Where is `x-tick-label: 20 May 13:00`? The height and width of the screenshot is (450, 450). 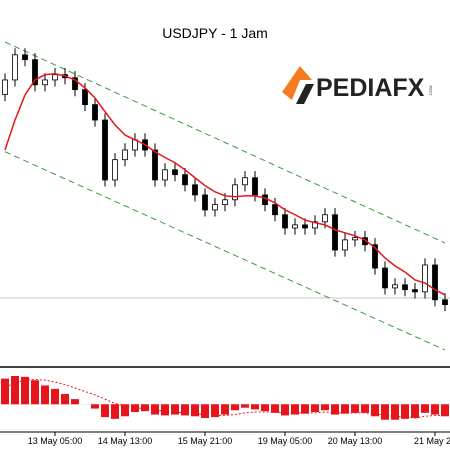
x-tick-label: 20 May 13:00 is located at coordinates (355, 441).